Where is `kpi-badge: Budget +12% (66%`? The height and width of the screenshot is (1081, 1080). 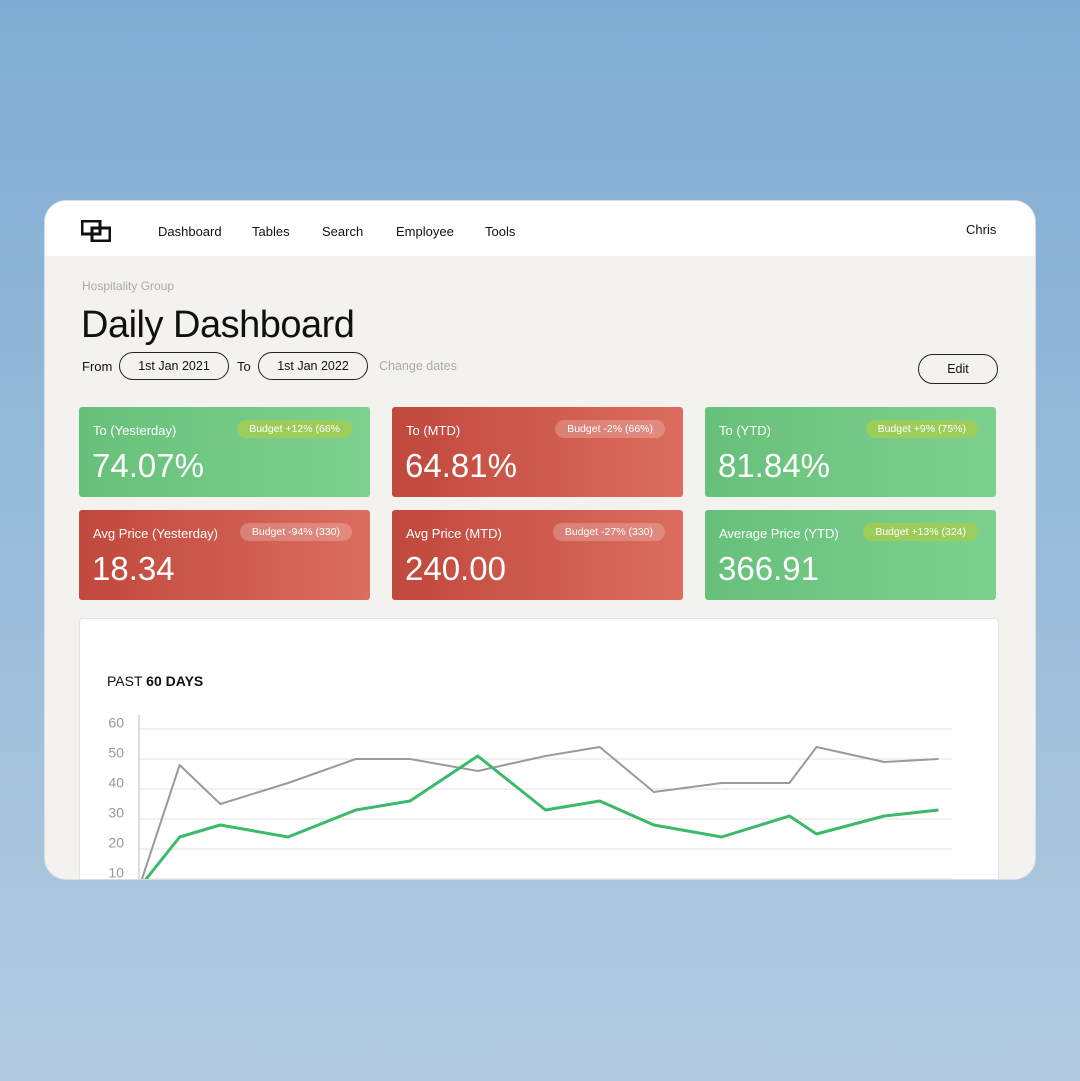
kpi-badge: Budget +12% (66% is located at coordinates (294, 429).